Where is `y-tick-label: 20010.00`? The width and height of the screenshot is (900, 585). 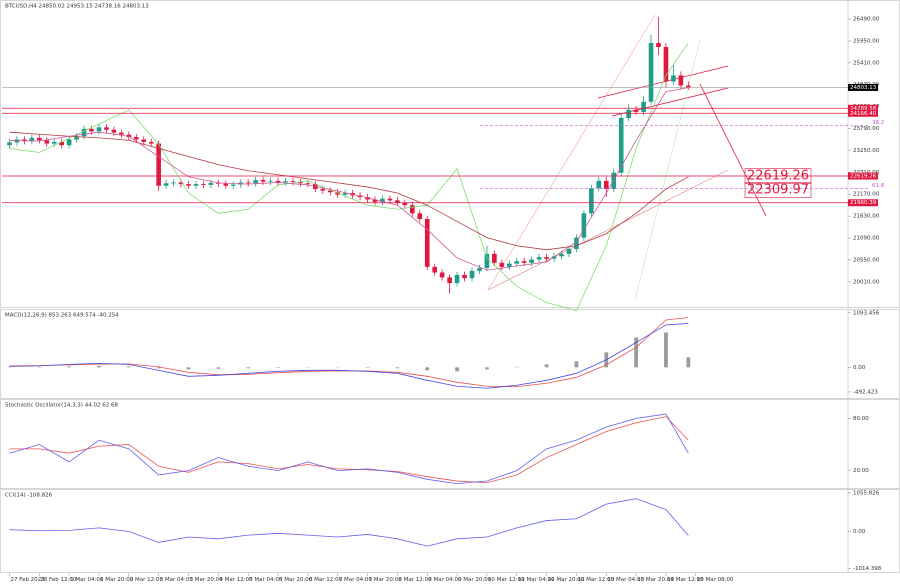 y-tick-label: 20010.00 is located at coordinates (866, 282).